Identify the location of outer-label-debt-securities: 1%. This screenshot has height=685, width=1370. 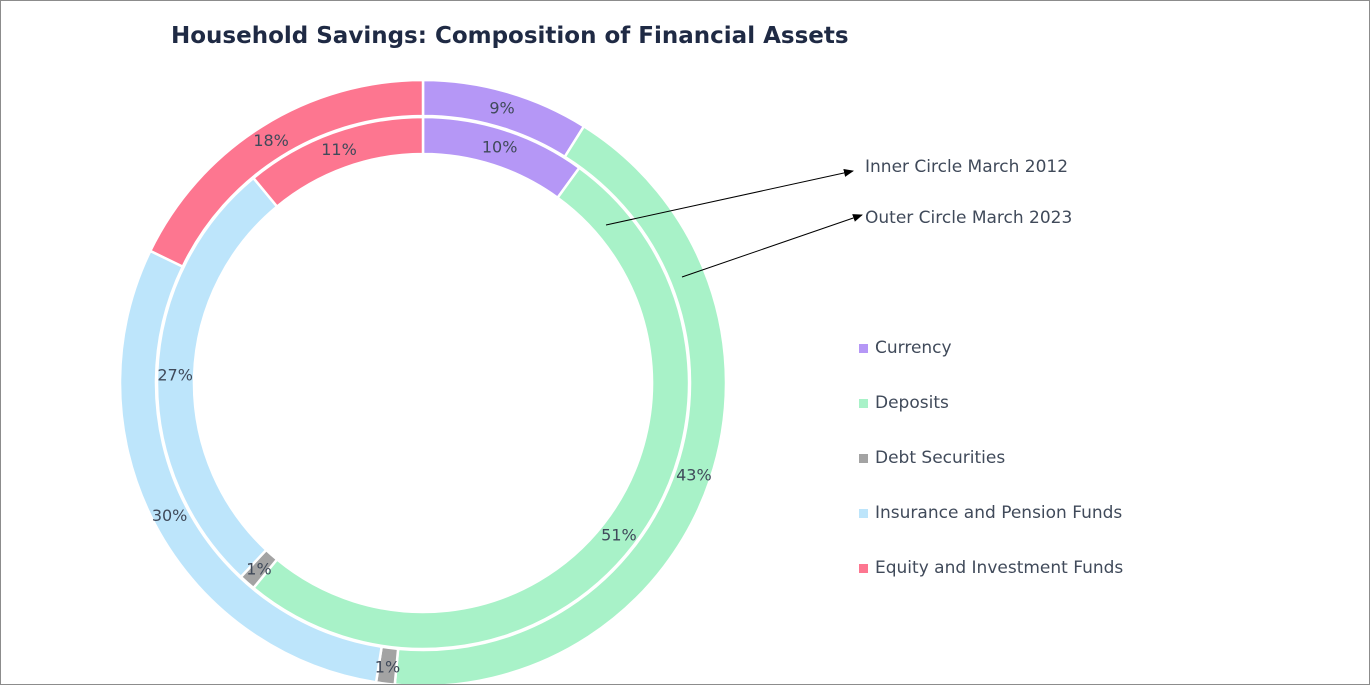
(387, 666).